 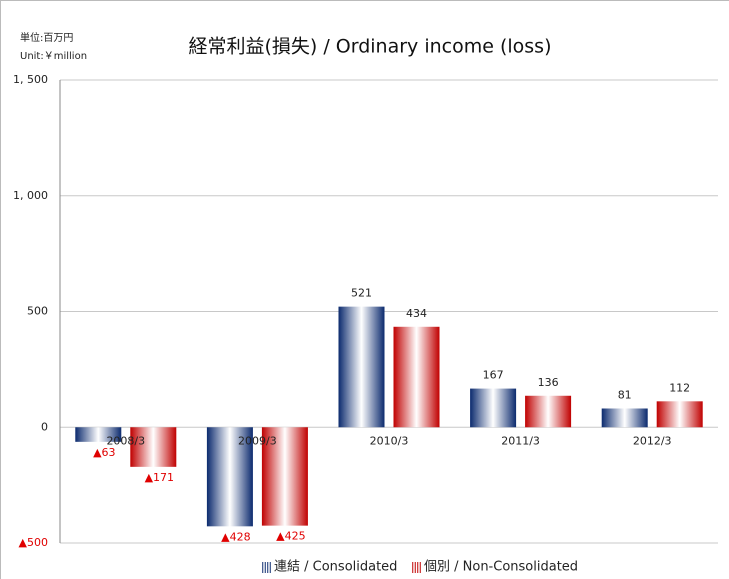 I want to click on data-label: 81, so click(x=625, y=394).